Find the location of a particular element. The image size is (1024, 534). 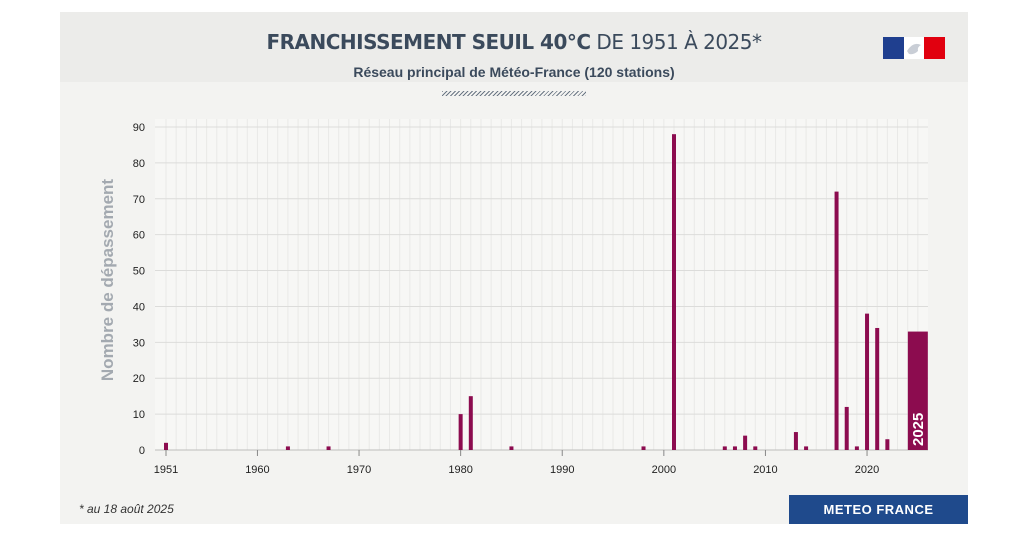

header-band is located at coordinates (514, 47).